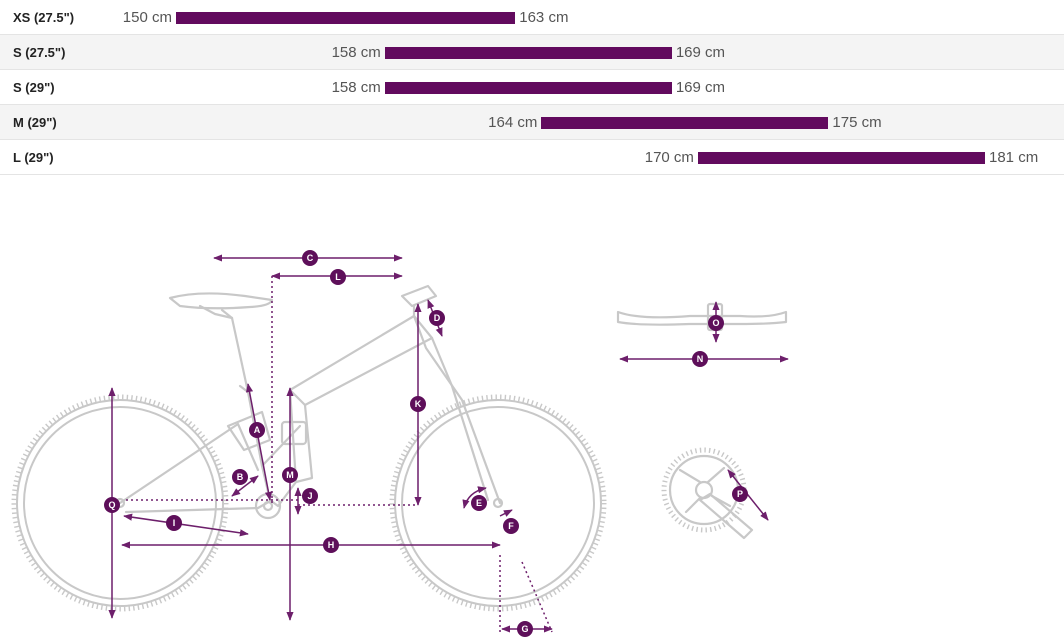  I want to click on badge-n: N, so click(700, 359).